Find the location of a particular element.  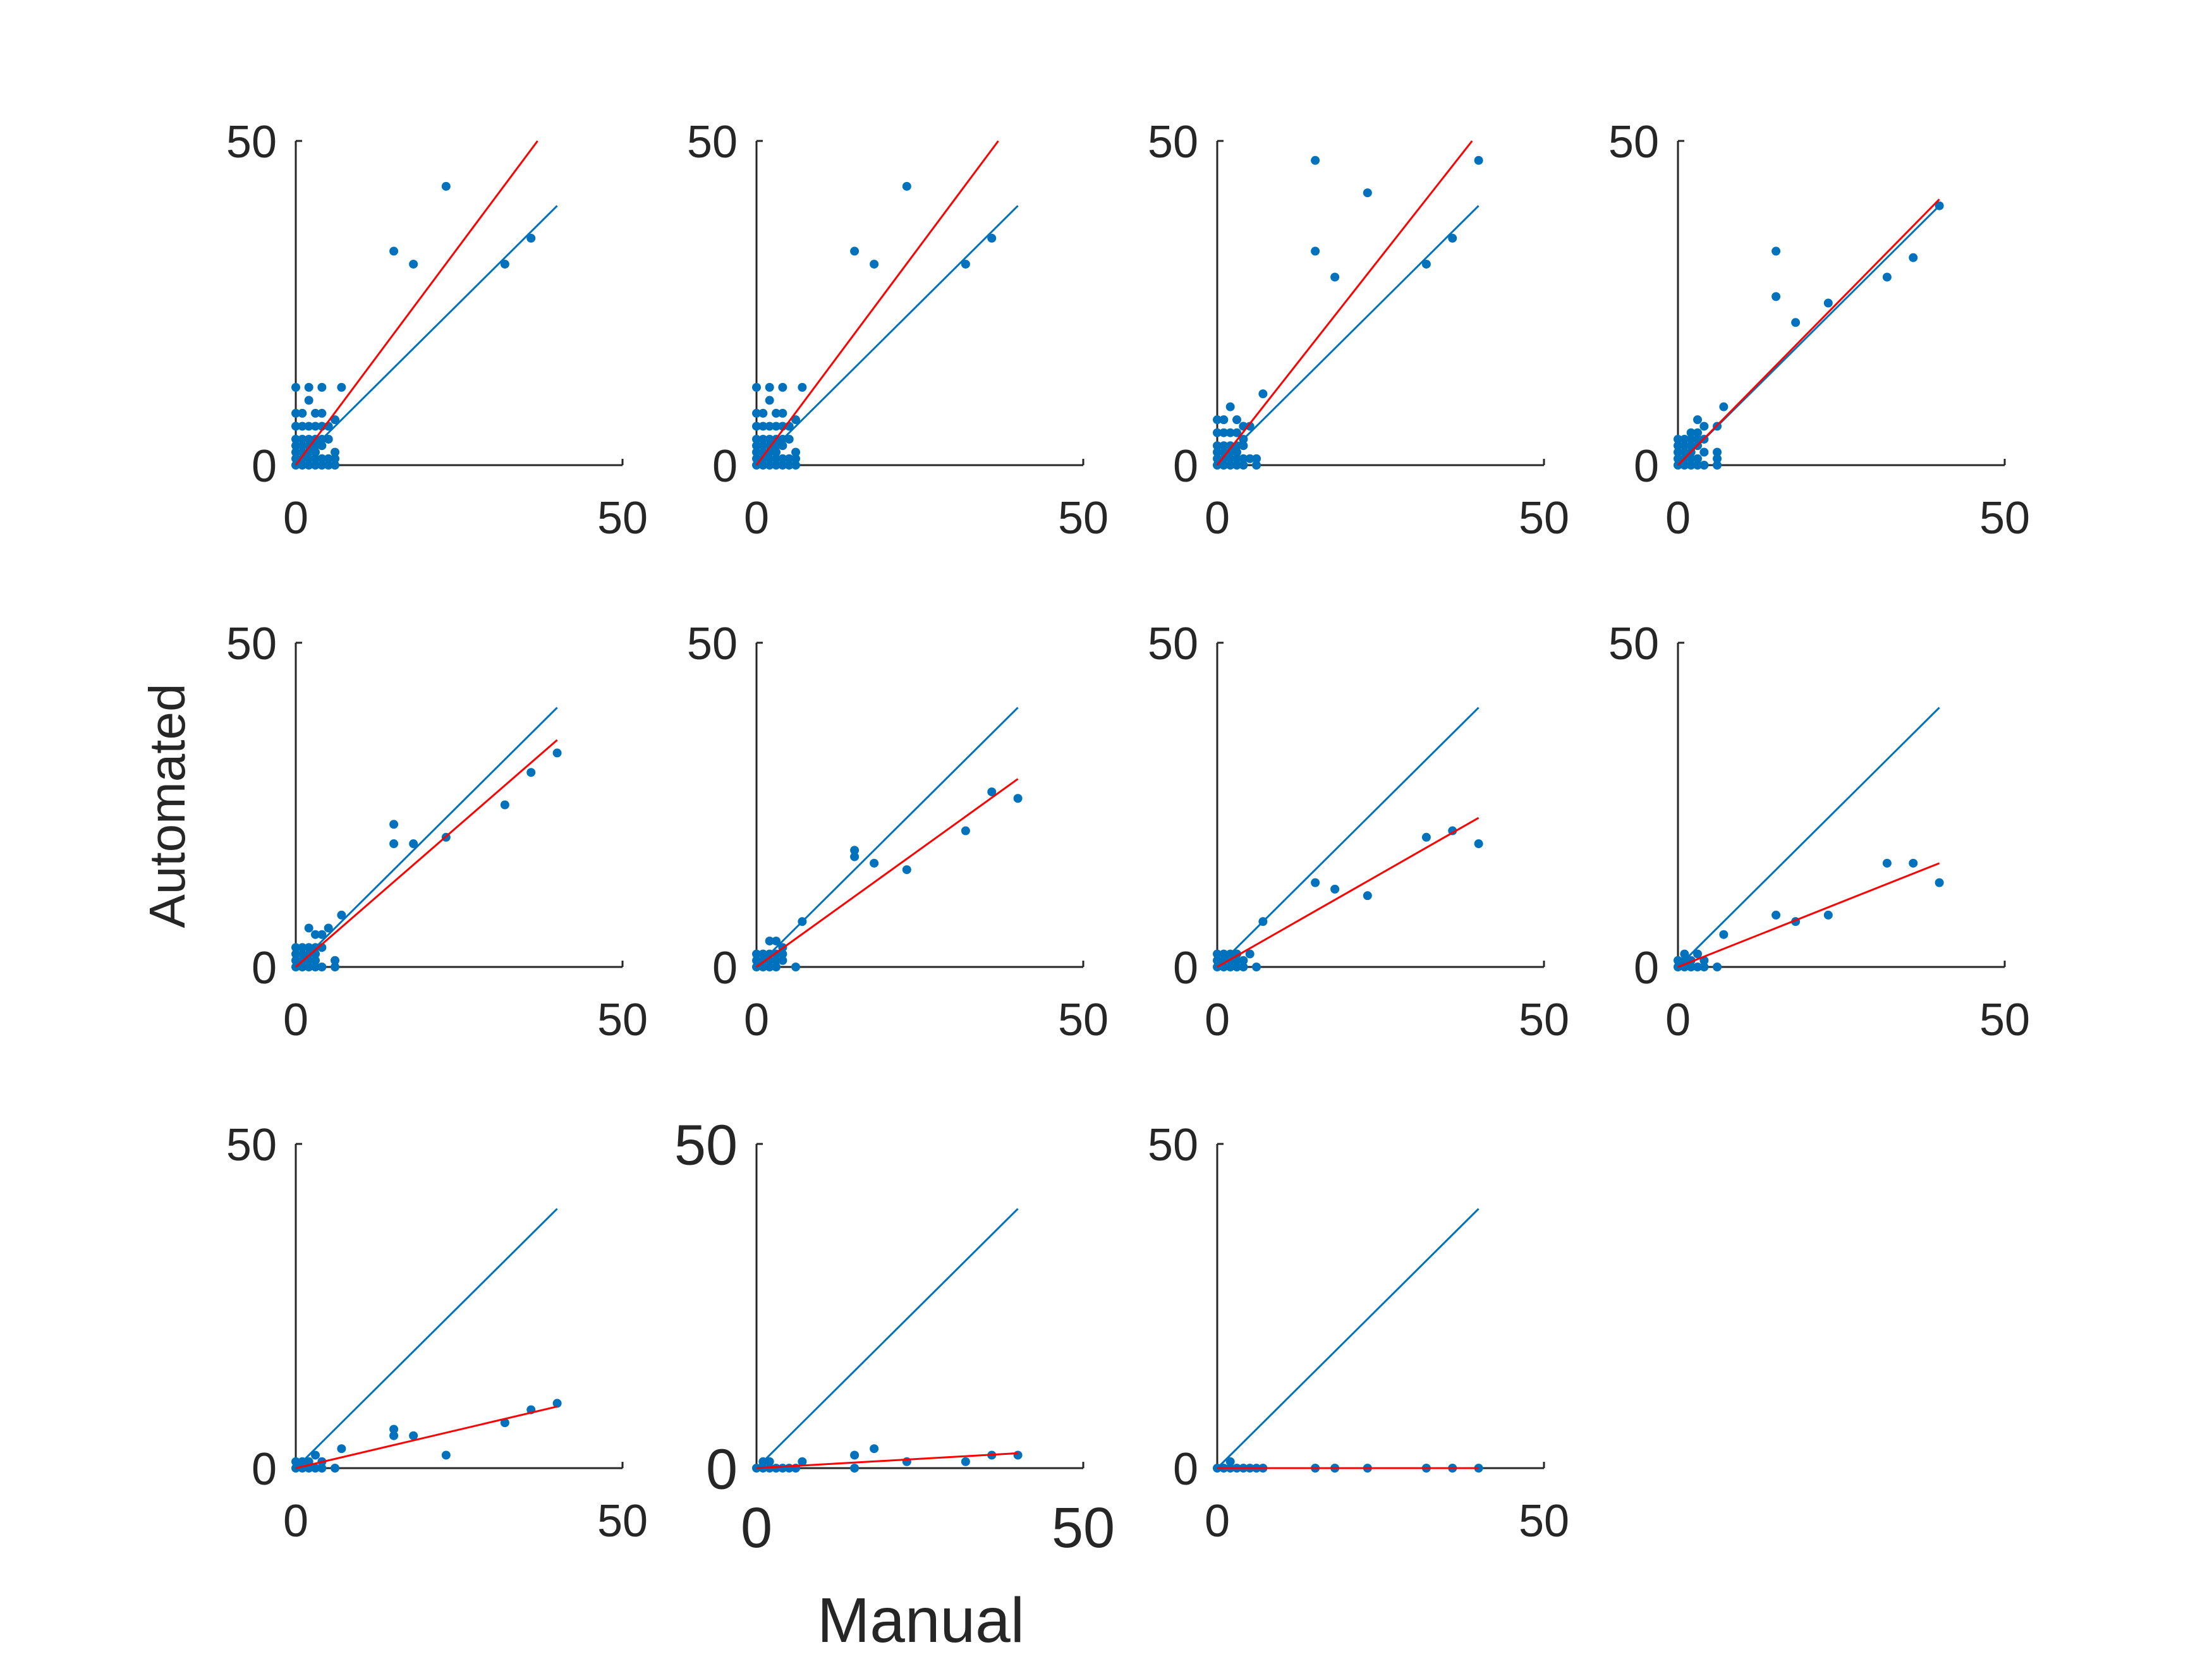

scatter-panel-10: 0 50 0 50 is located at coordinates (894, 1337).